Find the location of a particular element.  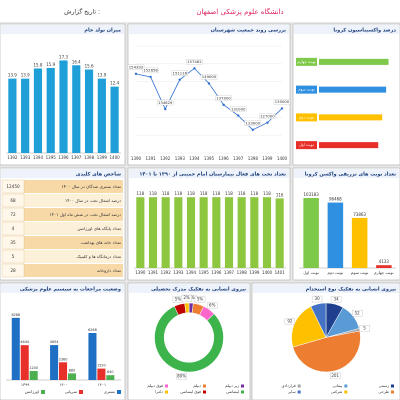

data-label: 149000 is located at coordinates (209, 76).